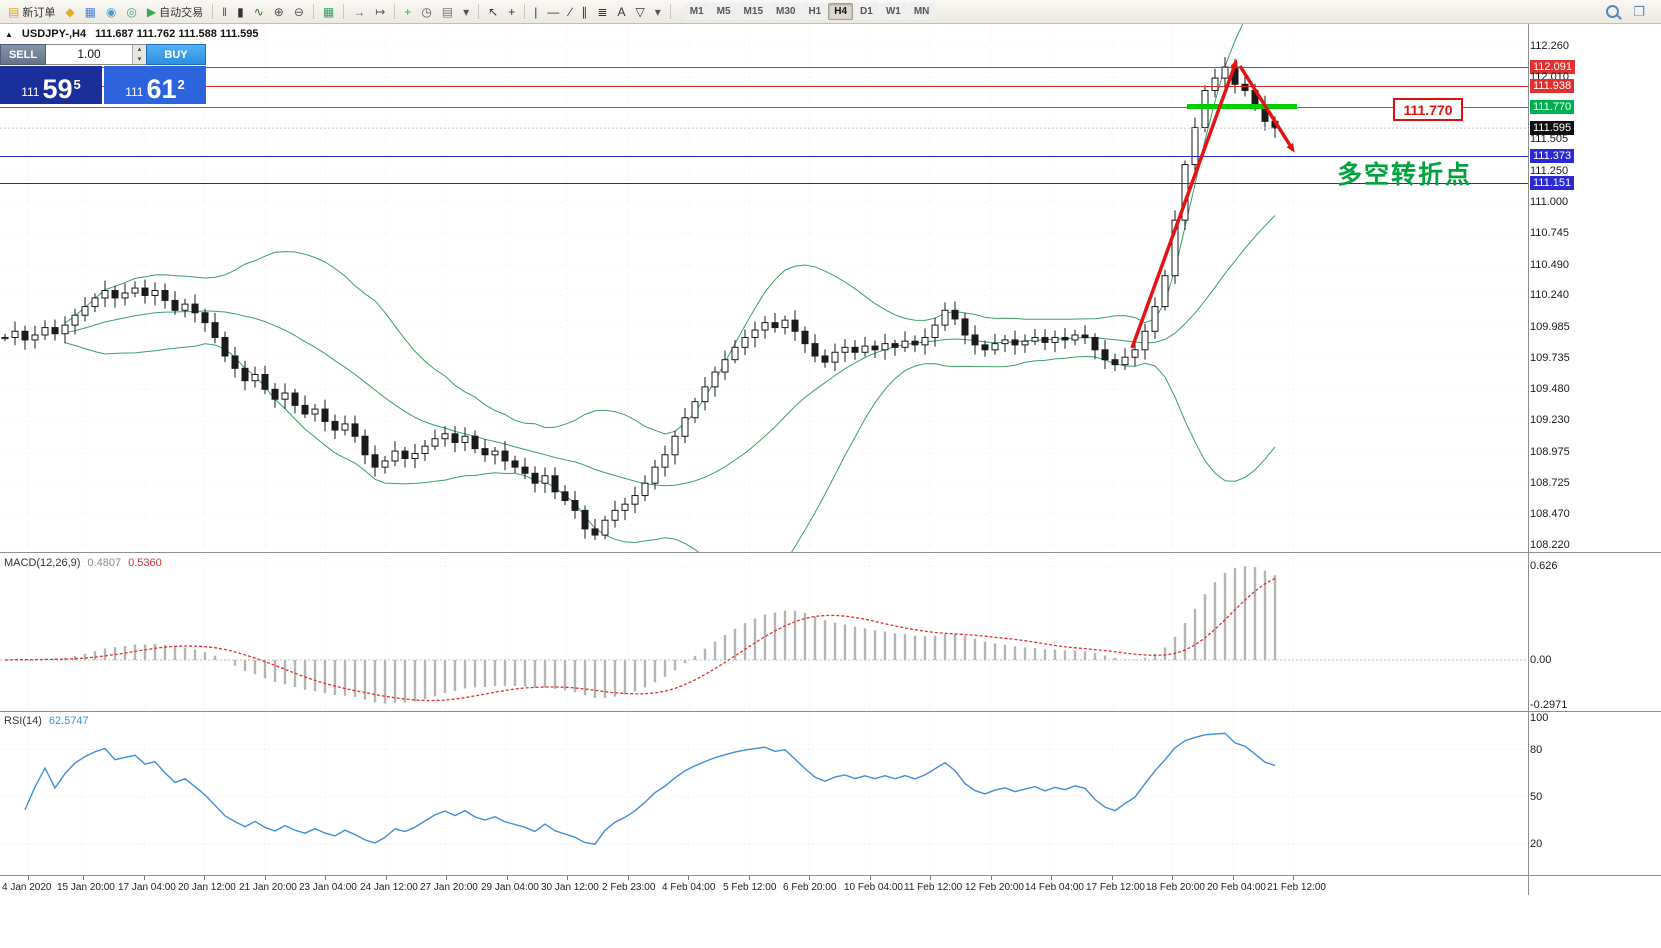 The height and width of the screenshot is (948, 1661). I want to click on volume-decrease-button: ▾, so click(139, 59).